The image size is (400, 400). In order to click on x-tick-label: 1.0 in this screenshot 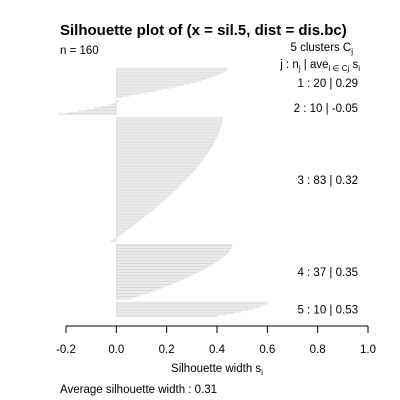, I will do `click(368, 350)`.